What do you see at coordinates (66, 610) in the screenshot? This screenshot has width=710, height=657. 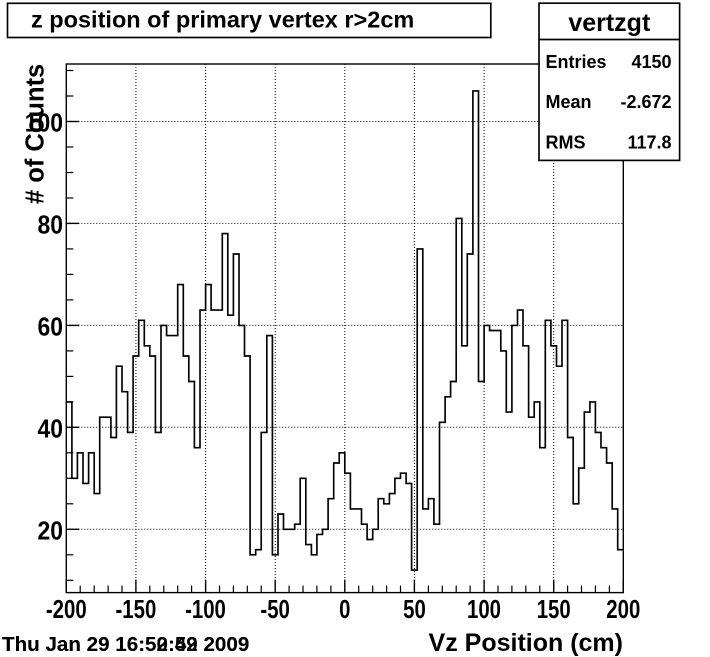 I see `svg-text: -200` at bounding box center [66, 610].